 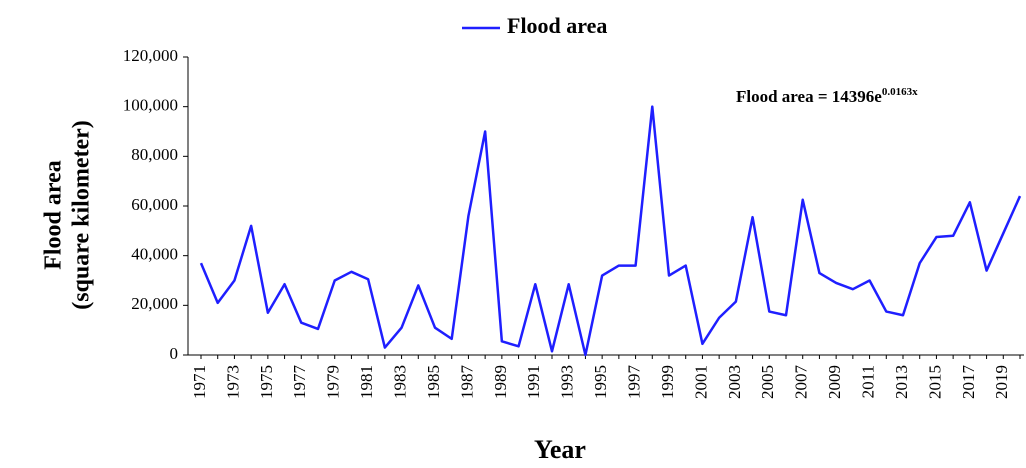 I want to click on y-tick-label: 0, so click(x=174, y=353).